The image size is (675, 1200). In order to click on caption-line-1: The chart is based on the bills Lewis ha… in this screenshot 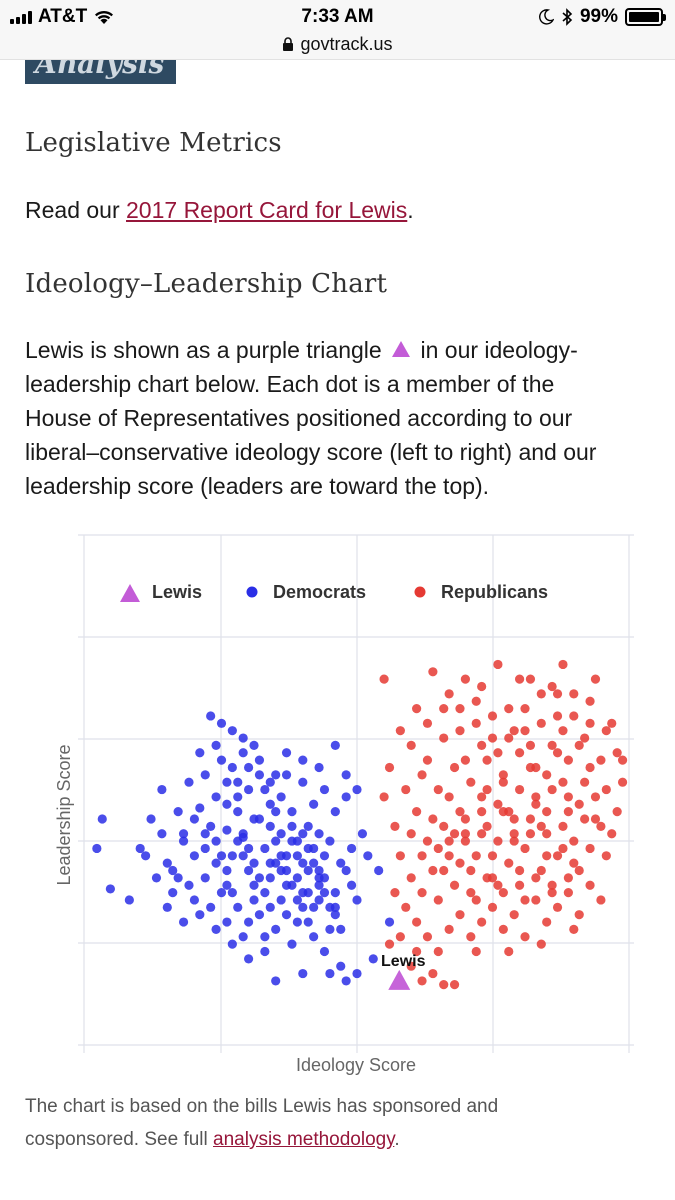, I will do `click(262, 1106)`.